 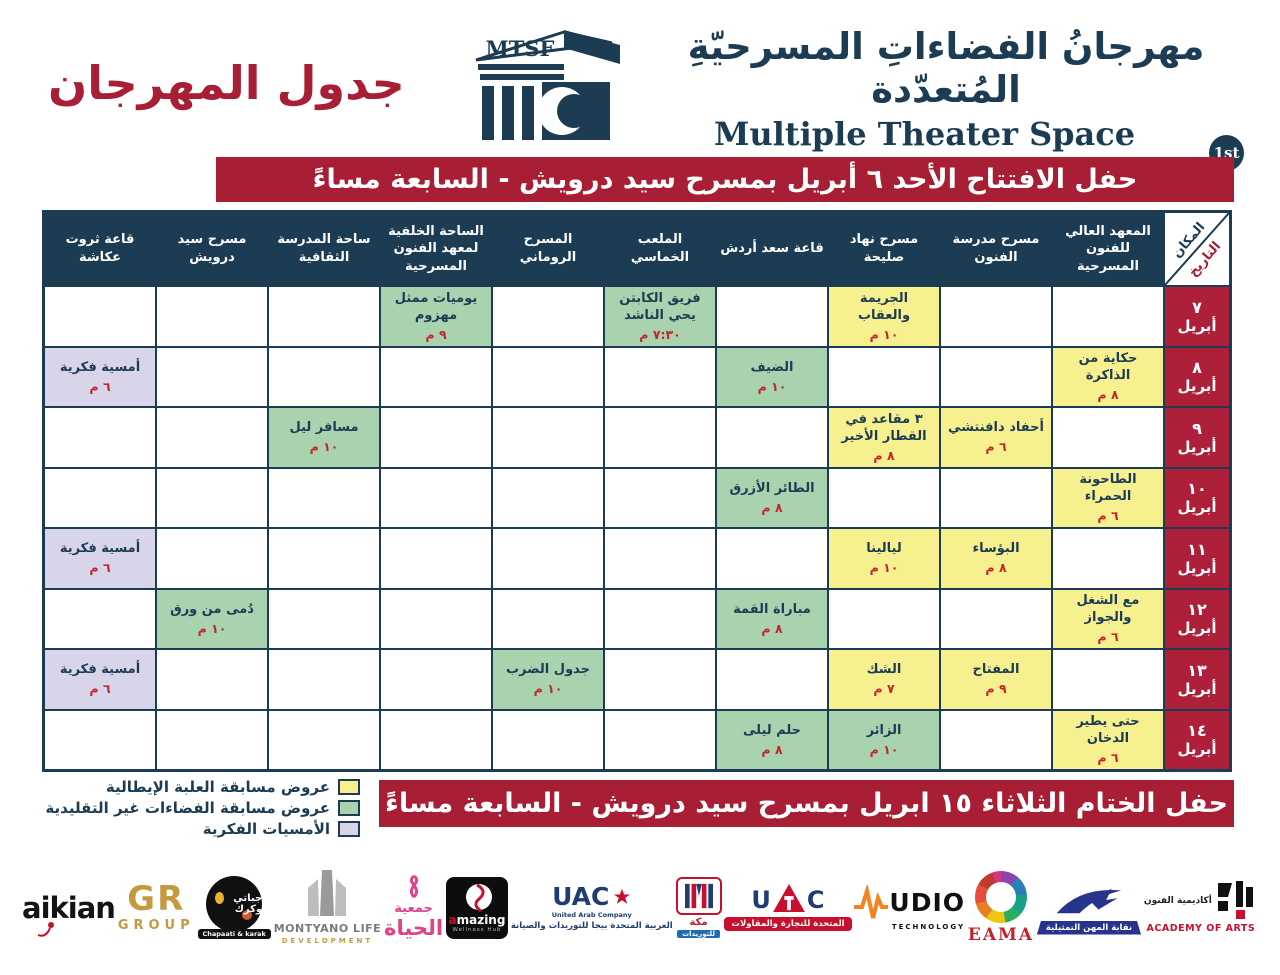 What do you see at coordinates (660, 249) in the screenshot?
I see `venue-header-4: الملعب الخماسي` at bounding box center [660, 249].